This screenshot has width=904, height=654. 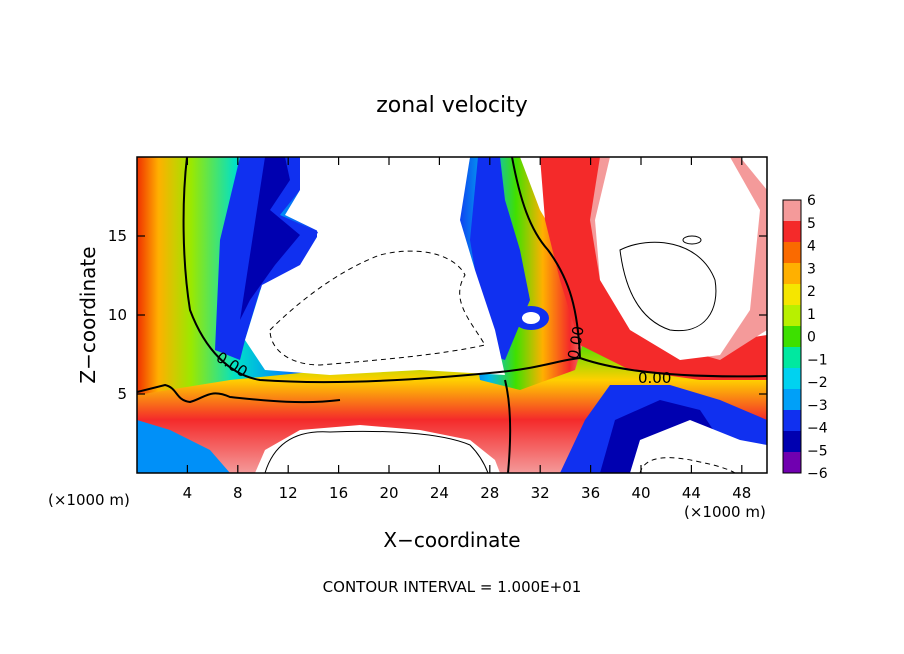 What do you see at coordinates (452, 587) in the screenshot?
I see `contour-interval-note: CONTOUR INTERVAL = 1.000E+01` at bounding box center [452, 587].